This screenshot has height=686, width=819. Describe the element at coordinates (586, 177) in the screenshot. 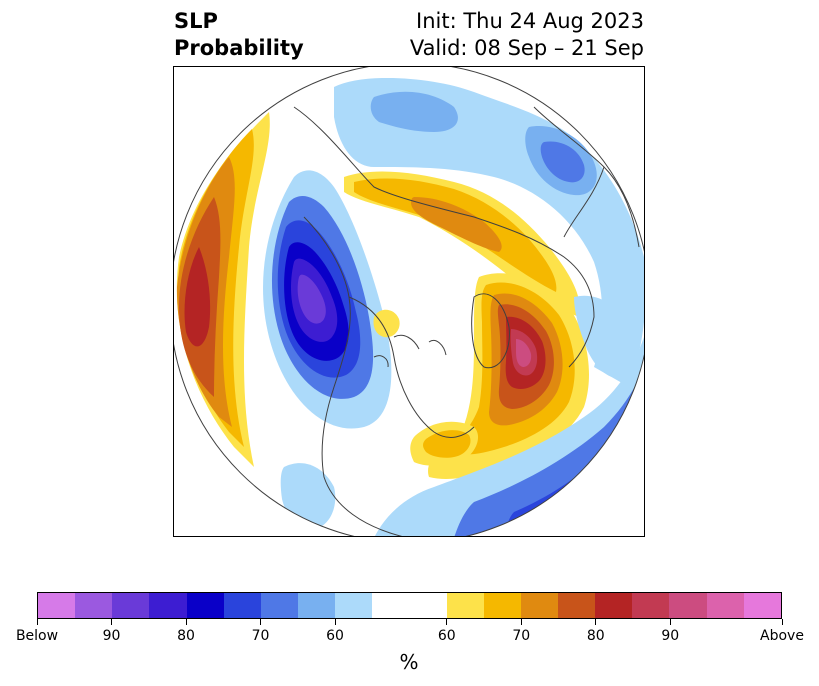

I see `europe-coast` at that location.